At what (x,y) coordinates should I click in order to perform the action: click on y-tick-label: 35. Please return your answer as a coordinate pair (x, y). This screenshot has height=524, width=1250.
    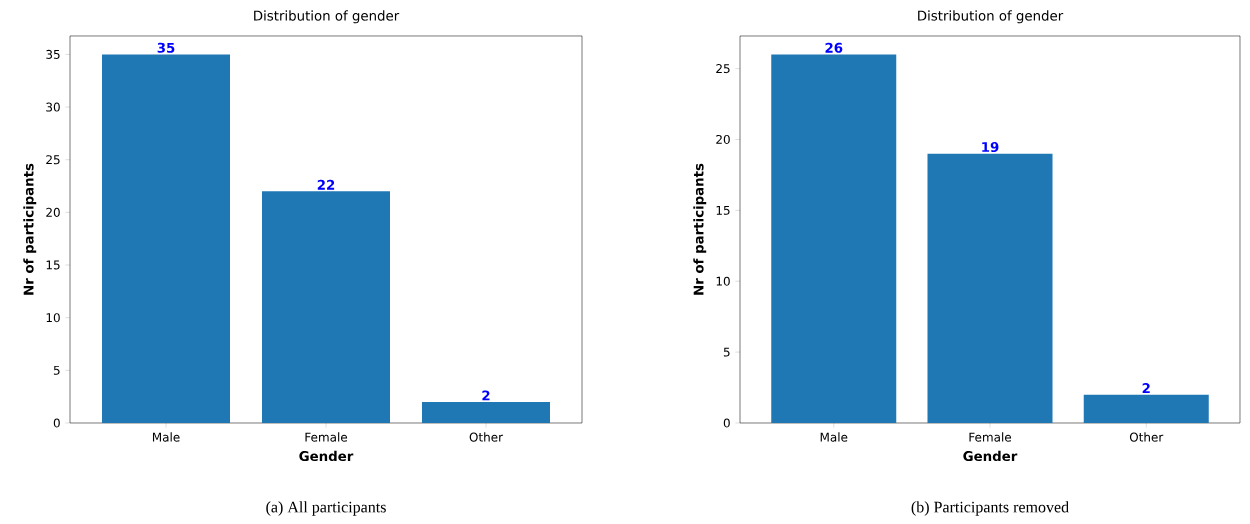
    Looking at the image, I should click on (53, 54).